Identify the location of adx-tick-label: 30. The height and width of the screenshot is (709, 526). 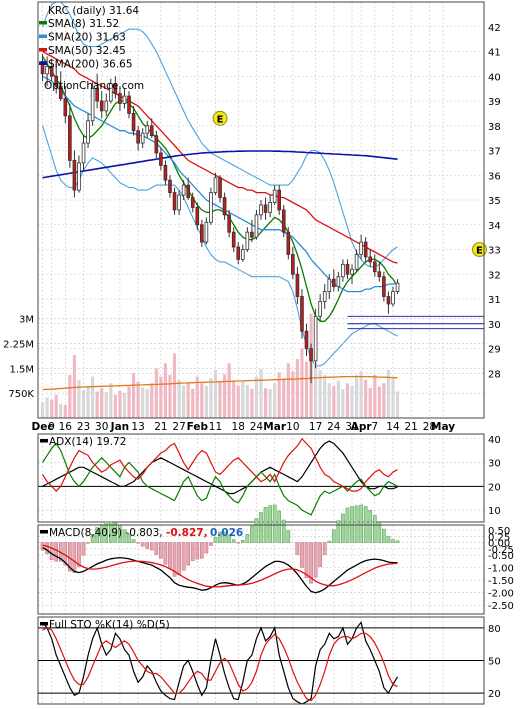
(494, 464).